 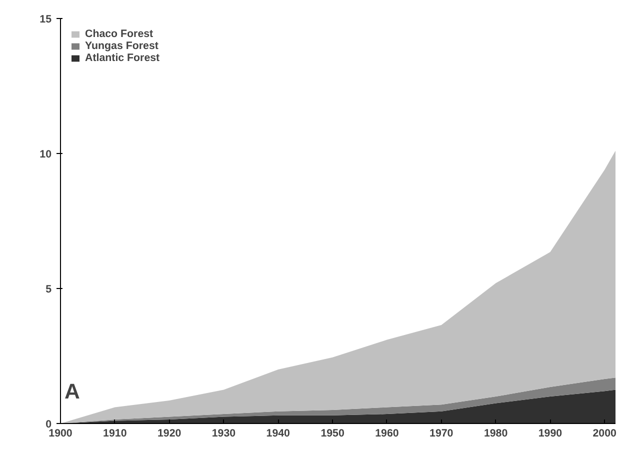 What do you see at coordinates (550, 434) in the screenshot?
I see `x-tick-label: 1990` at bounding box center [550, 434].